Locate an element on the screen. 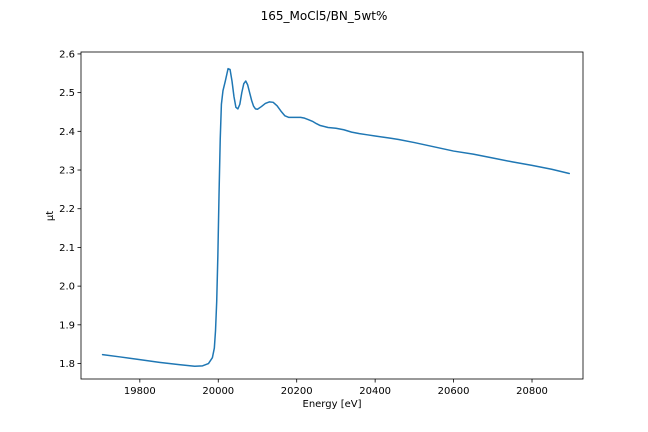 The image size is (648, 432). x-tick-label: 20800 is located at coordinates (532, 391).